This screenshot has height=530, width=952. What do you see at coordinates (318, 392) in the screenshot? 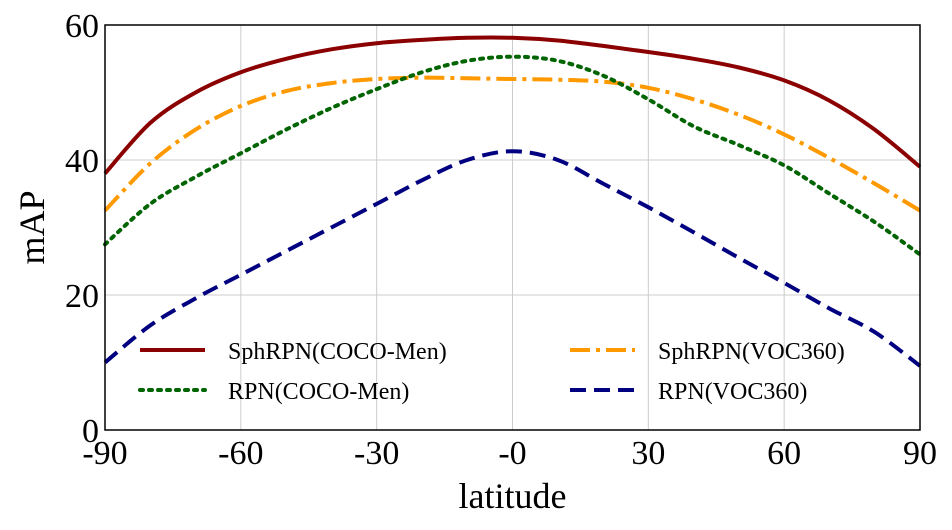
I see `legend-label-2: RPN(COCO-Men)` at bounding box center [318, 392].